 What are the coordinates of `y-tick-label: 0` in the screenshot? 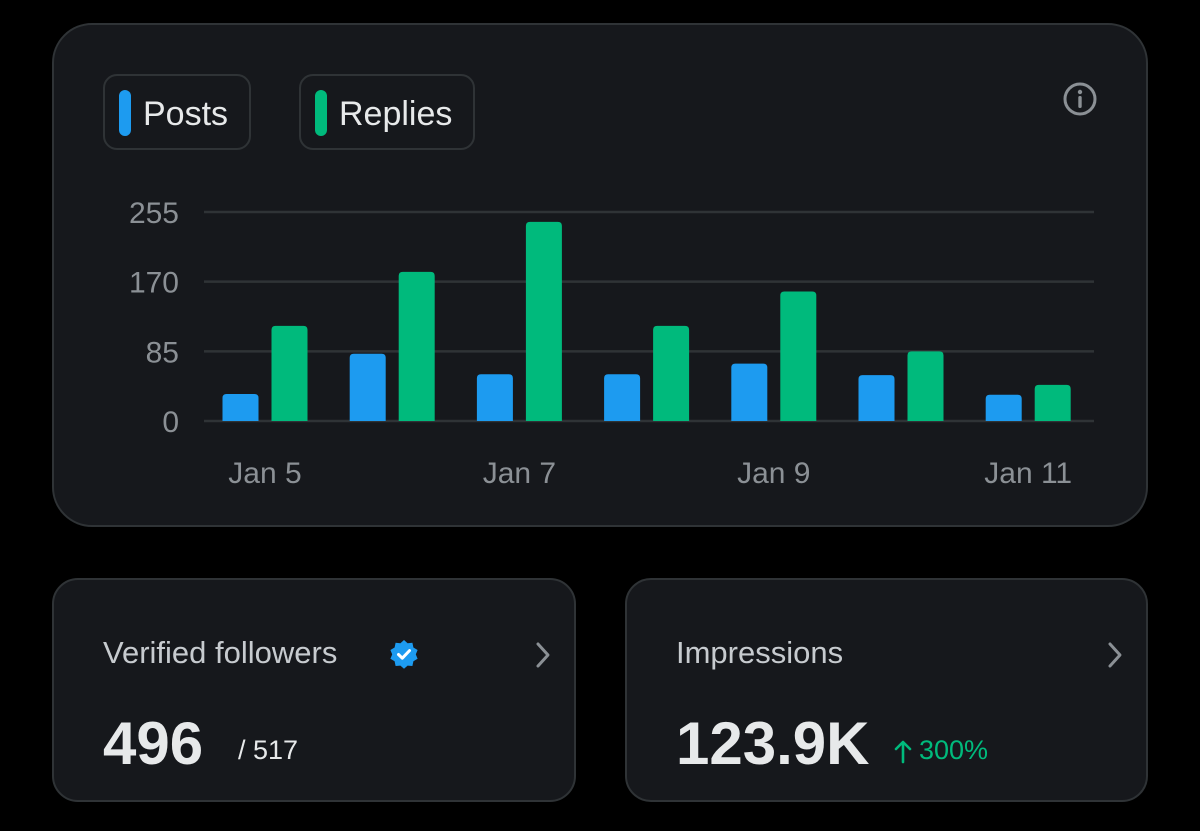 It's located at (170, 422).